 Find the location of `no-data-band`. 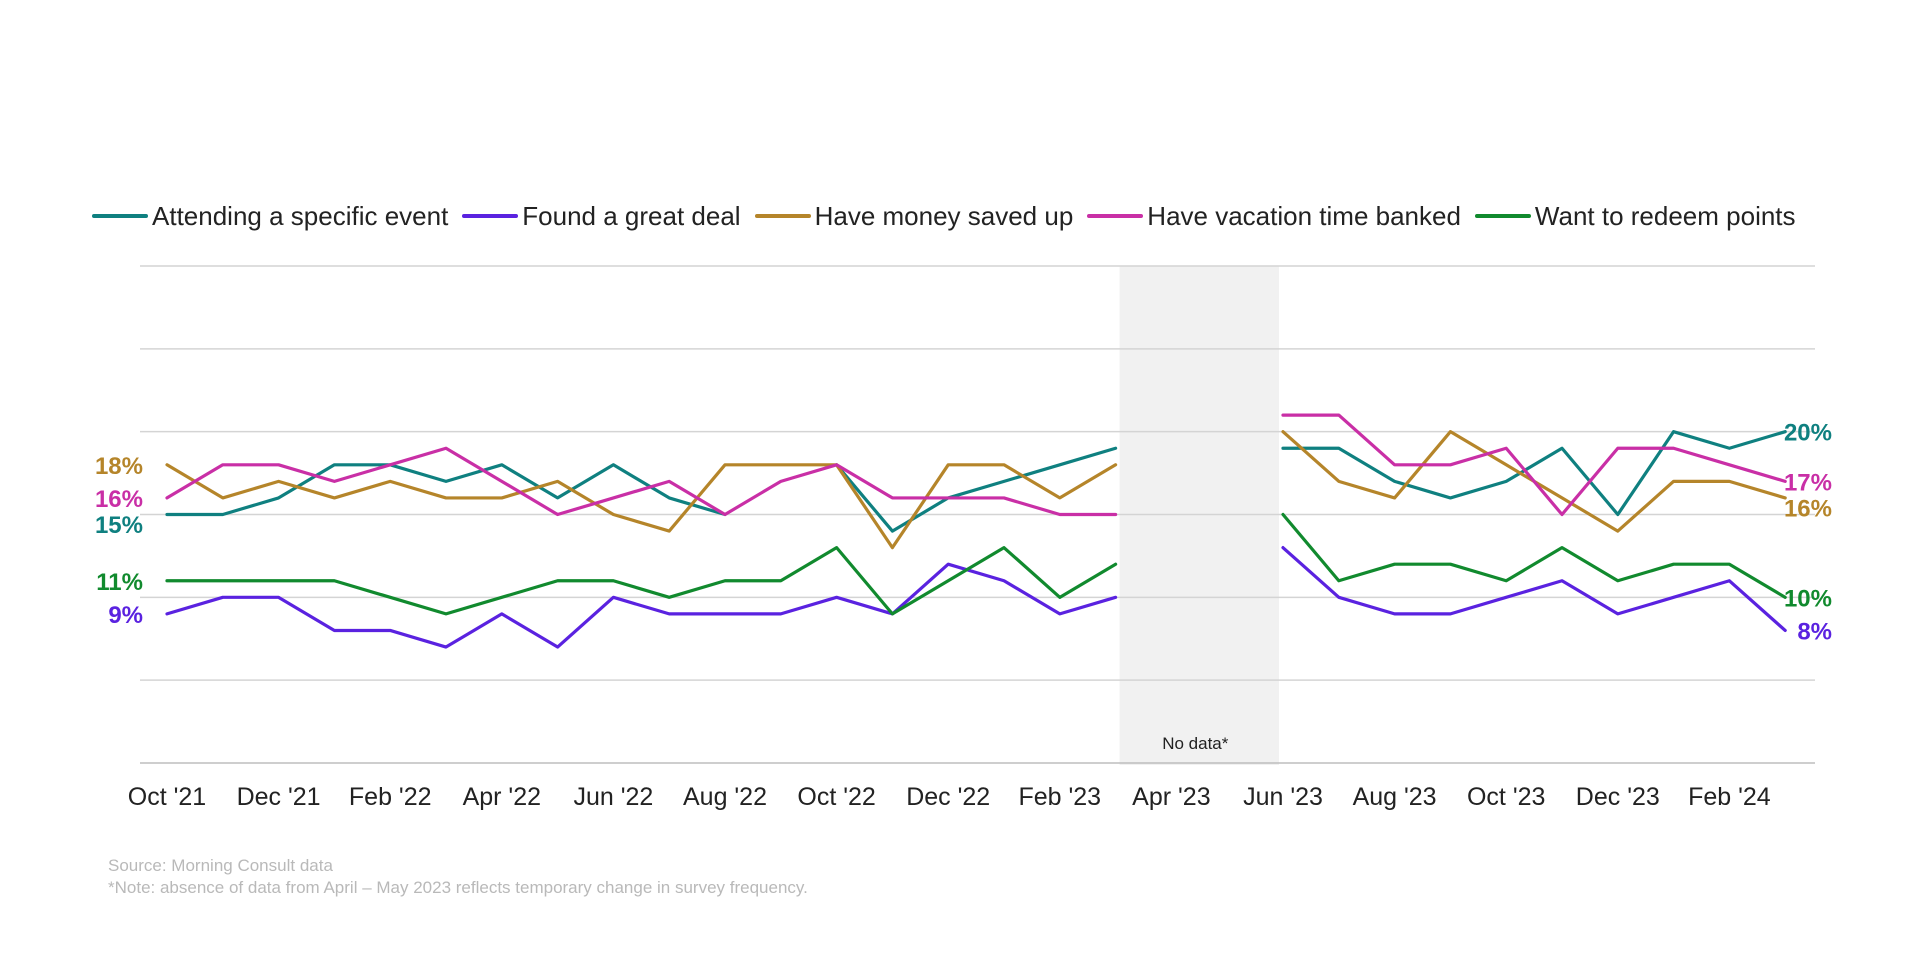

no-data-band is located at coordinates (1199, 515).